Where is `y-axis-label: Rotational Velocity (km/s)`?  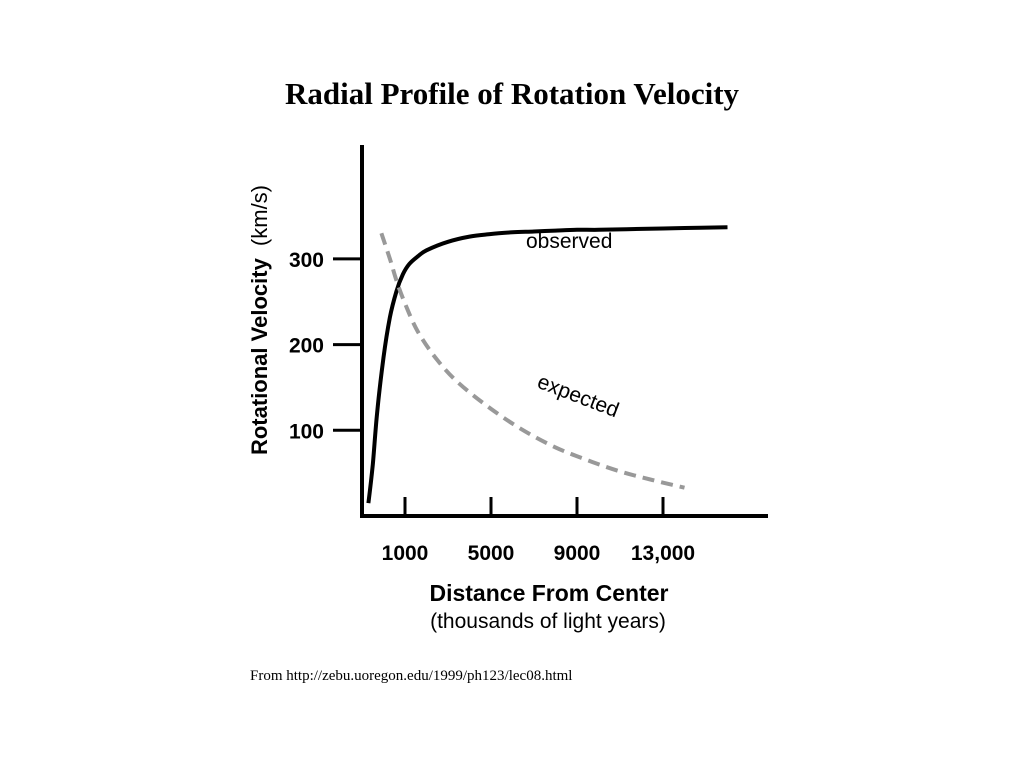 y-axis-label: Rotational Velocity (km/s) is located at coordinates (259, 320).